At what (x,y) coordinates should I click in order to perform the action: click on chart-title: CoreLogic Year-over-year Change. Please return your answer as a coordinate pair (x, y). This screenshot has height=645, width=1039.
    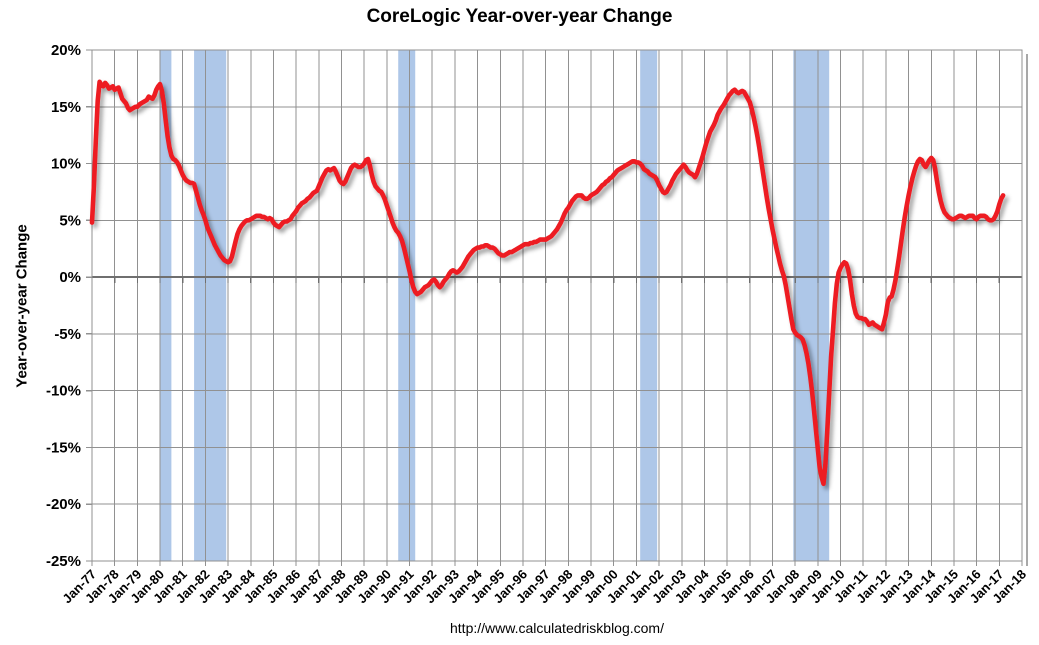
    Looking at the image, I should click on (519, 16).